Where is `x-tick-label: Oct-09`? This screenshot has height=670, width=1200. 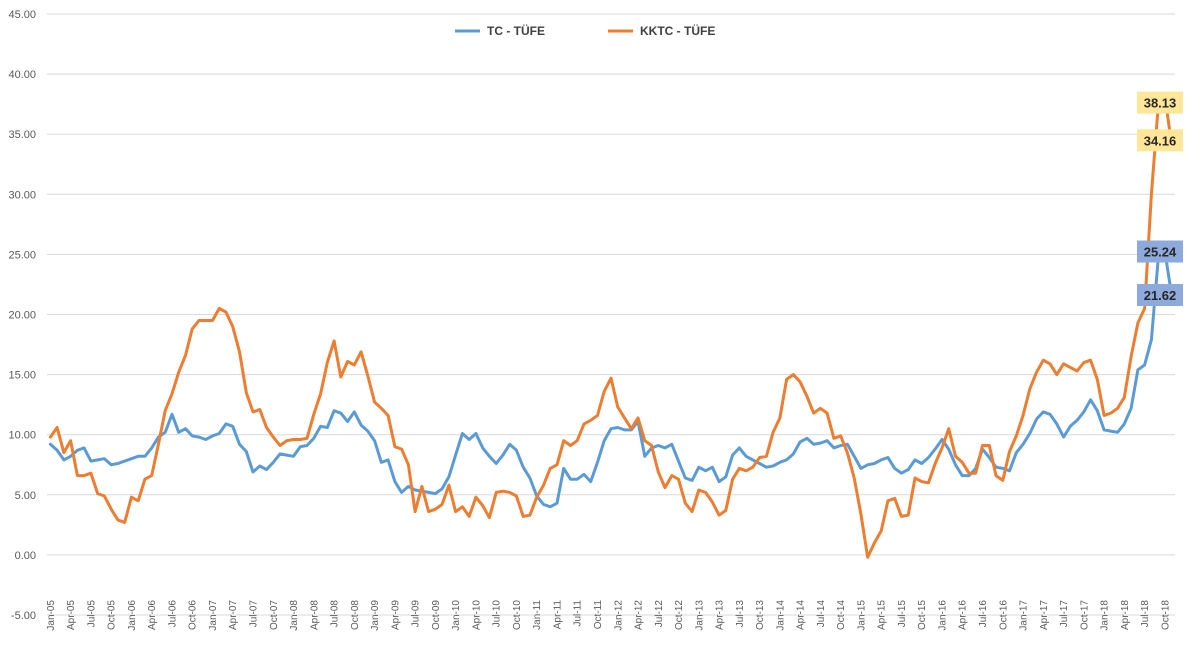
x-tick-label: Oct-09 is located at coordinates (436, 615).